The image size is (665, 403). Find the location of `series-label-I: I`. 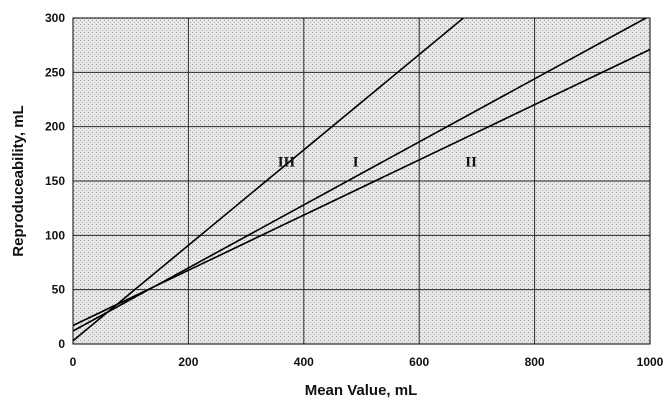

series-label-I: I is located at coordinates (356, 162).